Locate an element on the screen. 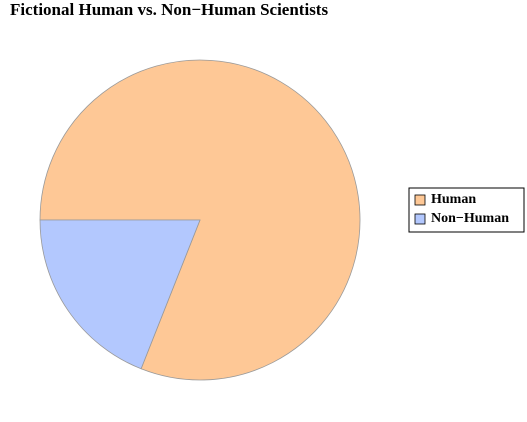 This screenshot has width=527, height=422. chart-title: Fictional Human vs. Non−Human Scientists is located at coordinates (169, 9).